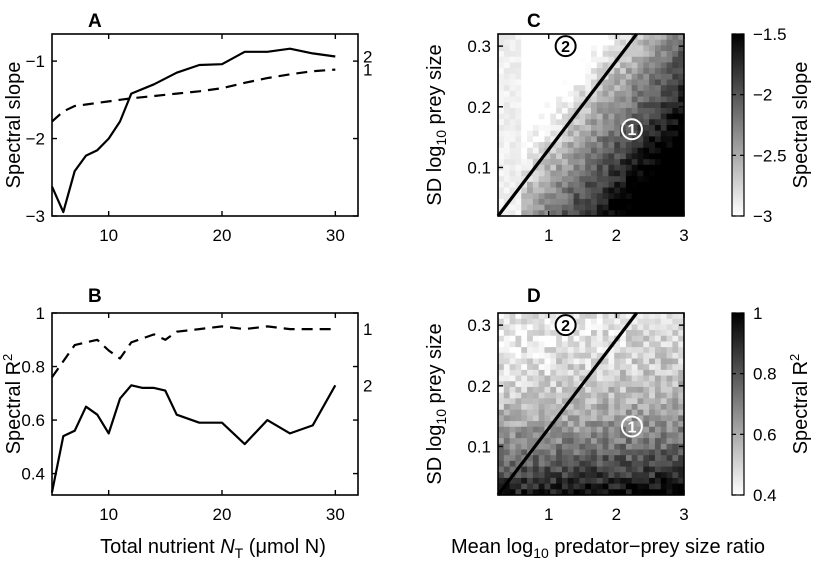 This screenshot has width=819, height=562. Describe the element at coordinates (567, 404) in the screenshot. I see `panel-d-boundary-line` at that location.